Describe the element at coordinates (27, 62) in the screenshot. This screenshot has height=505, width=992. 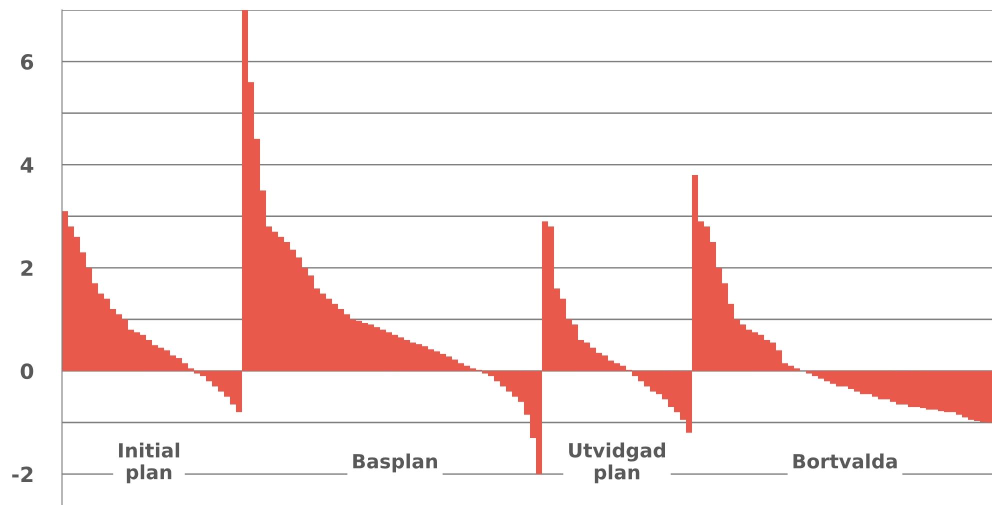
I see `y-tick-label: 6` at that location.